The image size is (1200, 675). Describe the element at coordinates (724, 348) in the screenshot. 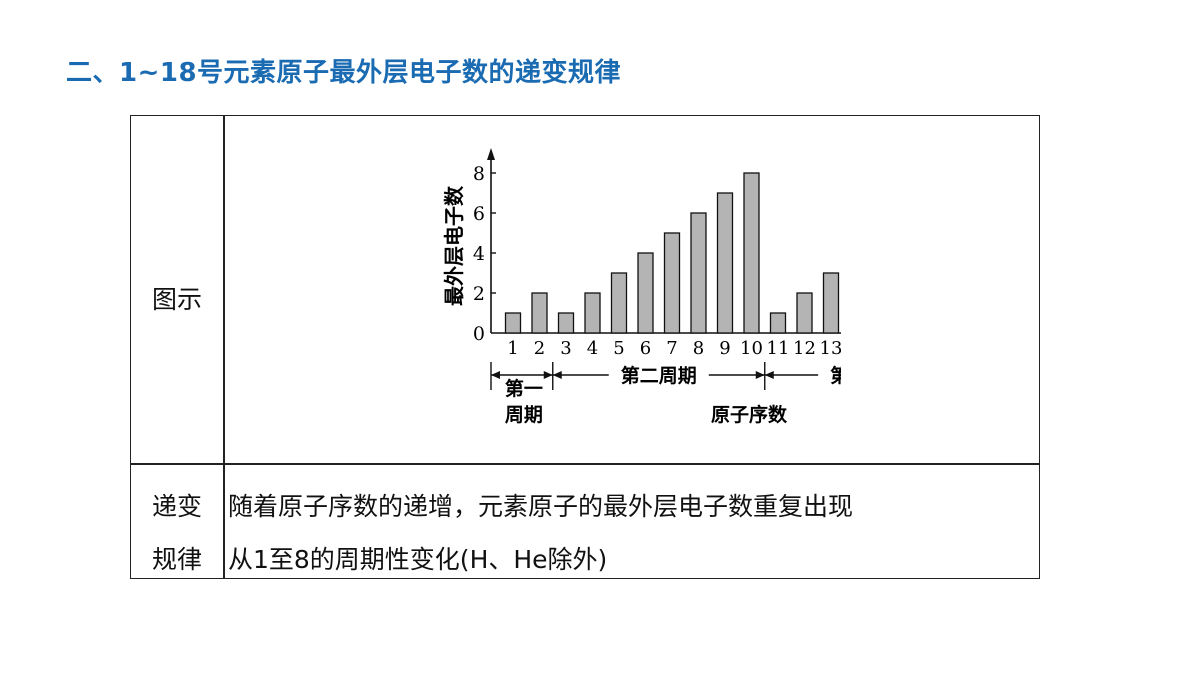

I see `x-tick-label: 9` at that location.